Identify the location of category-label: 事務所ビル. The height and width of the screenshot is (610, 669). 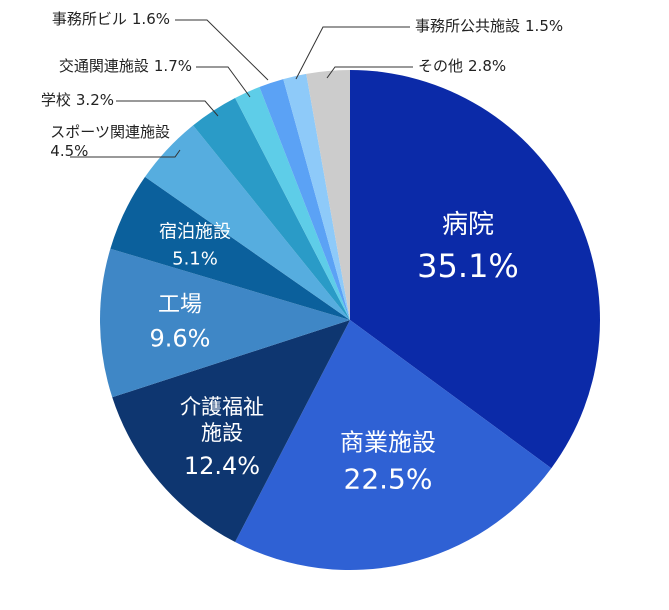
(89, 19).